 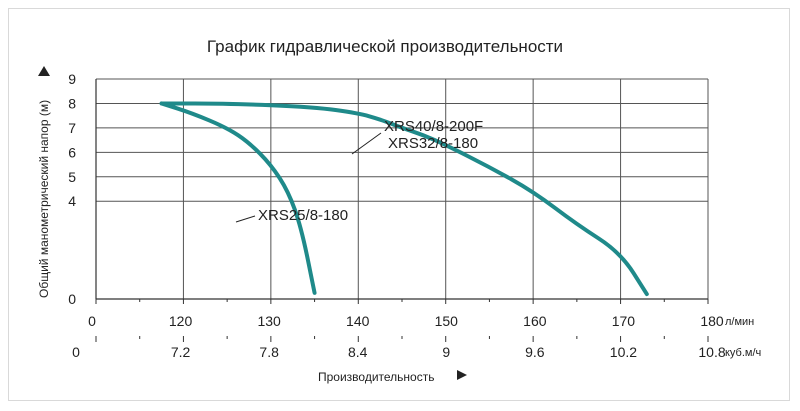 What do you see at coordinates (181, 321) in the screenshot?
I see `x-tick-label: 120` at bounding box center [181, 321].